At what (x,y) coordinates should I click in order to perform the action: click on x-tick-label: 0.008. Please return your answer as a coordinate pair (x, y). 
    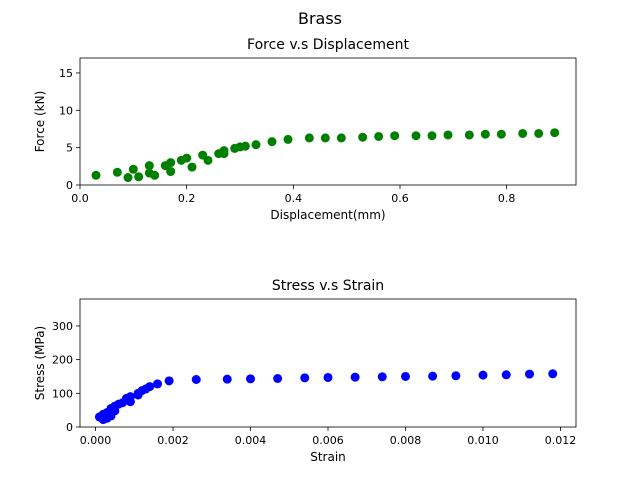
    Looking at the image, I should click on (406, 440).